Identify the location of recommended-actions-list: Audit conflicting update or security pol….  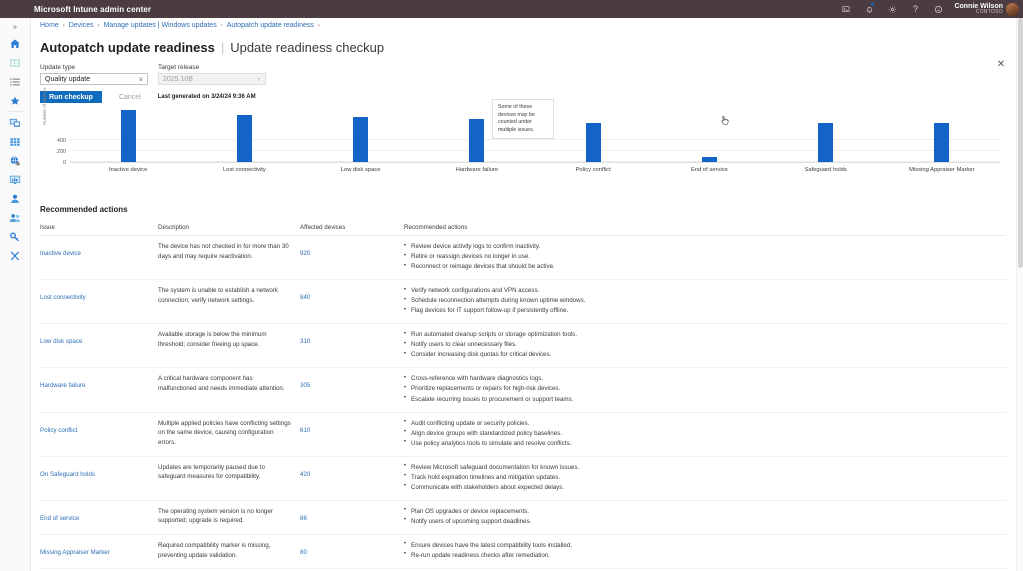
(705, 433).